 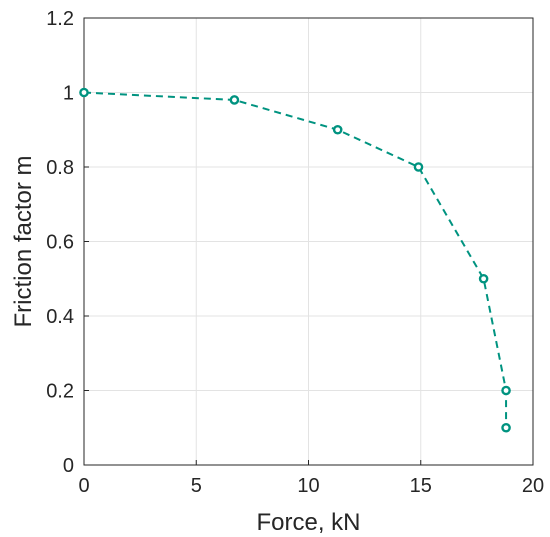 What do you see at coordinates (60, 168) in the screenshot?
I see `y-tick-label-4: 0.8` at bounding box center [60, 168].